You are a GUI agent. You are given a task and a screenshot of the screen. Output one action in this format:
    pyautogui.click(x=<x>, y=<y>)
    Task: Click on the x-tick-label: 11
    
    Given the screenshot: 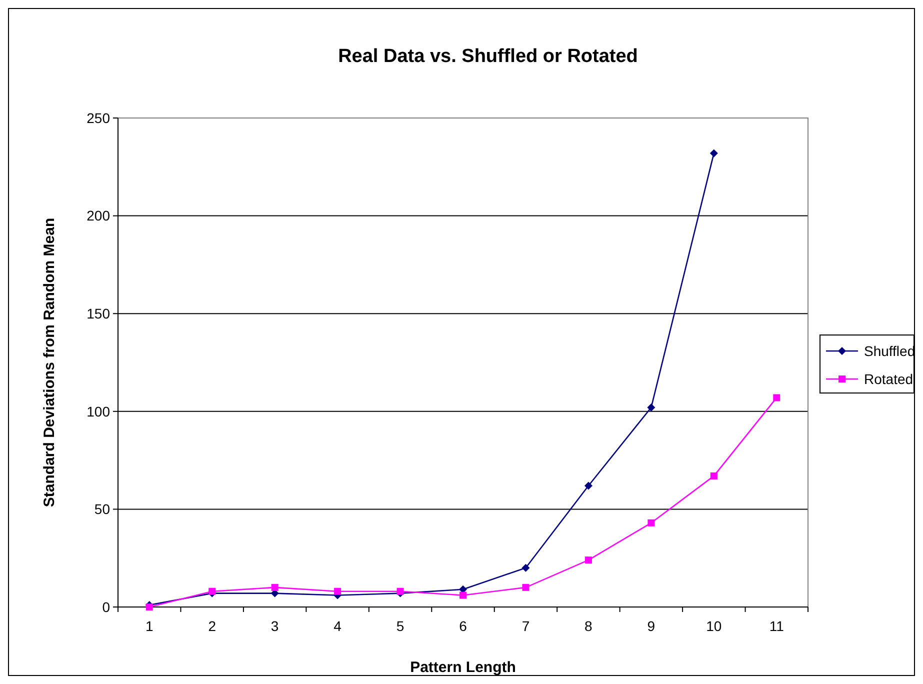 What is the action you would take?
    pyautogui.click(x=776, y=626)
    